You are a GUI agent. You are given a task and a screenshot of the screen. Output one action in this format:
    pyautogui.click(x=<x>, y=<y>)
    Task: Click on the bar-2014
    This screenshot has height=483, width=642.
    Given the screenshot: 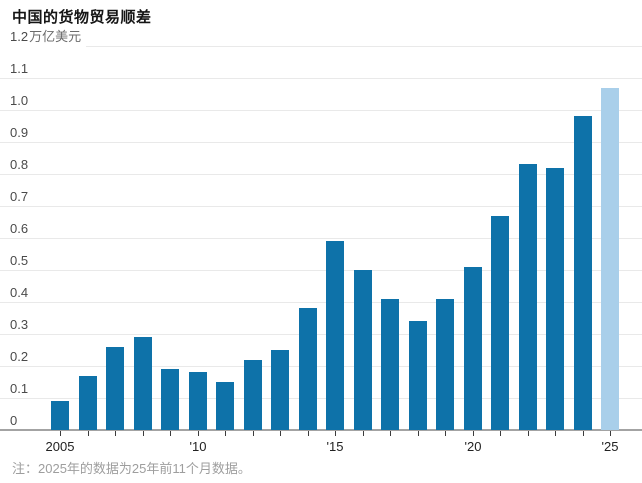 What is the action you would take?
    pyautogui.click(x=308, y=369)
    